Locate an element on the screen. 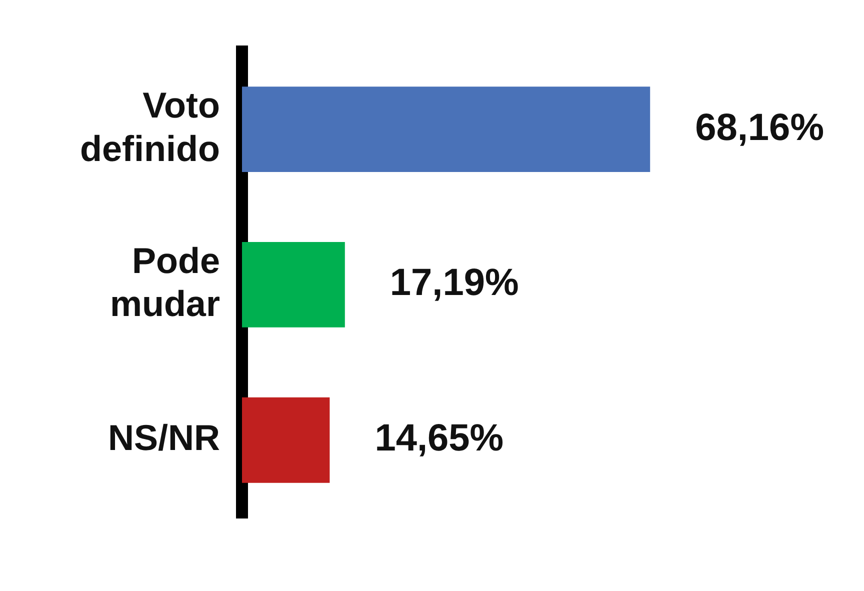  data-label: 68,16% is located at coordinates (759, 127).